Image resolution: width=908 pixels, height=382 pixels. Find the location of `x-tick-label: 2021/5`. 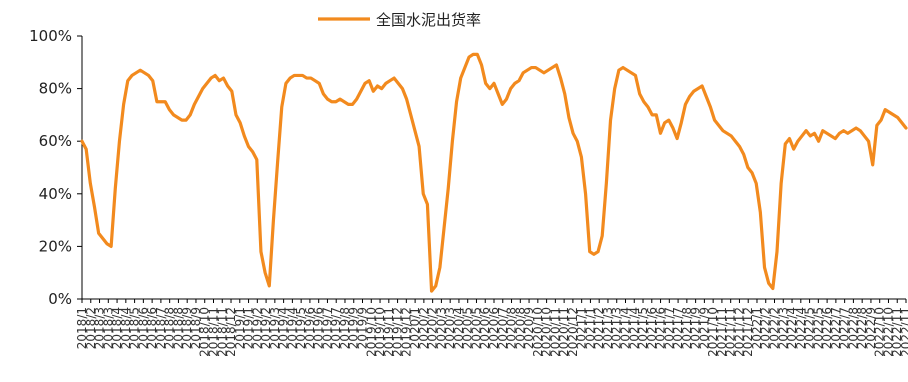

x-tick-label: 2021/5 is located at coordinates (643, 328).